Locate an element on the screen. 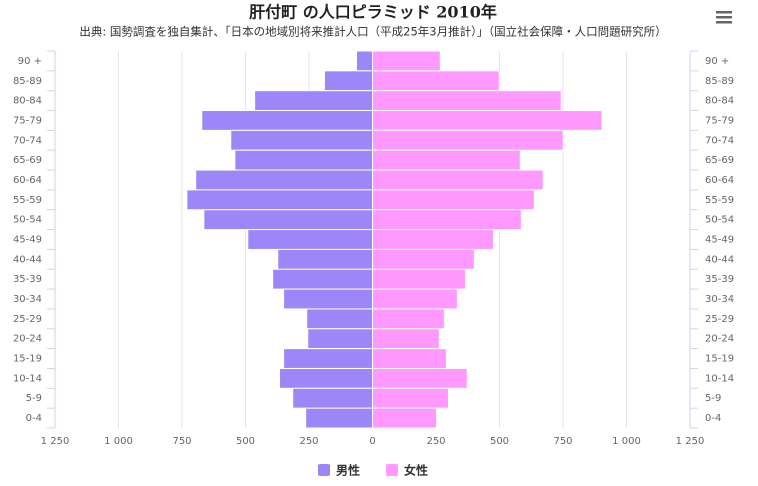 The height and width of the screenshot is (486, 758). menu-button is located at coordinates (724, 17).